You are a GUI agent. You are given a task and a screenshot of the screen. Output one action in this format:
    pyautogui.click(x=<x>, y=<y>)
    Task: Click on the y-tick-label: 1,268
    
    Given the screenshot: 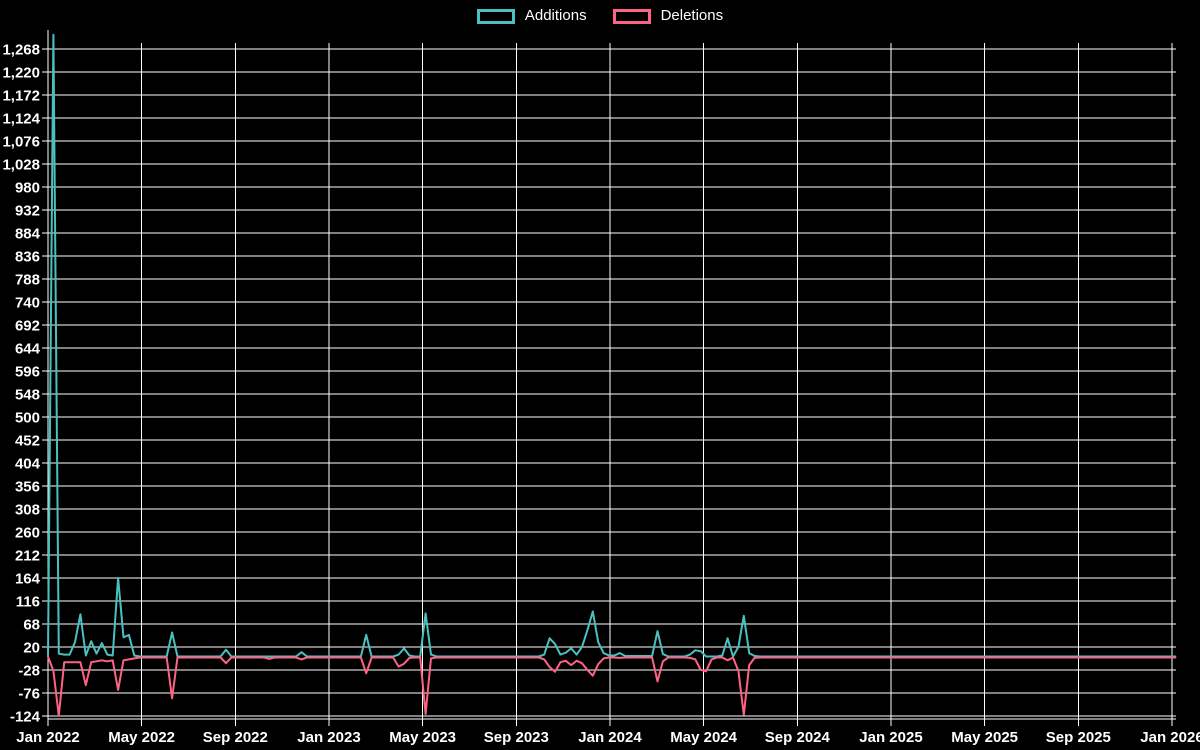 What is the action you would take?
    pyautogui.click(x=21, y=50)
    